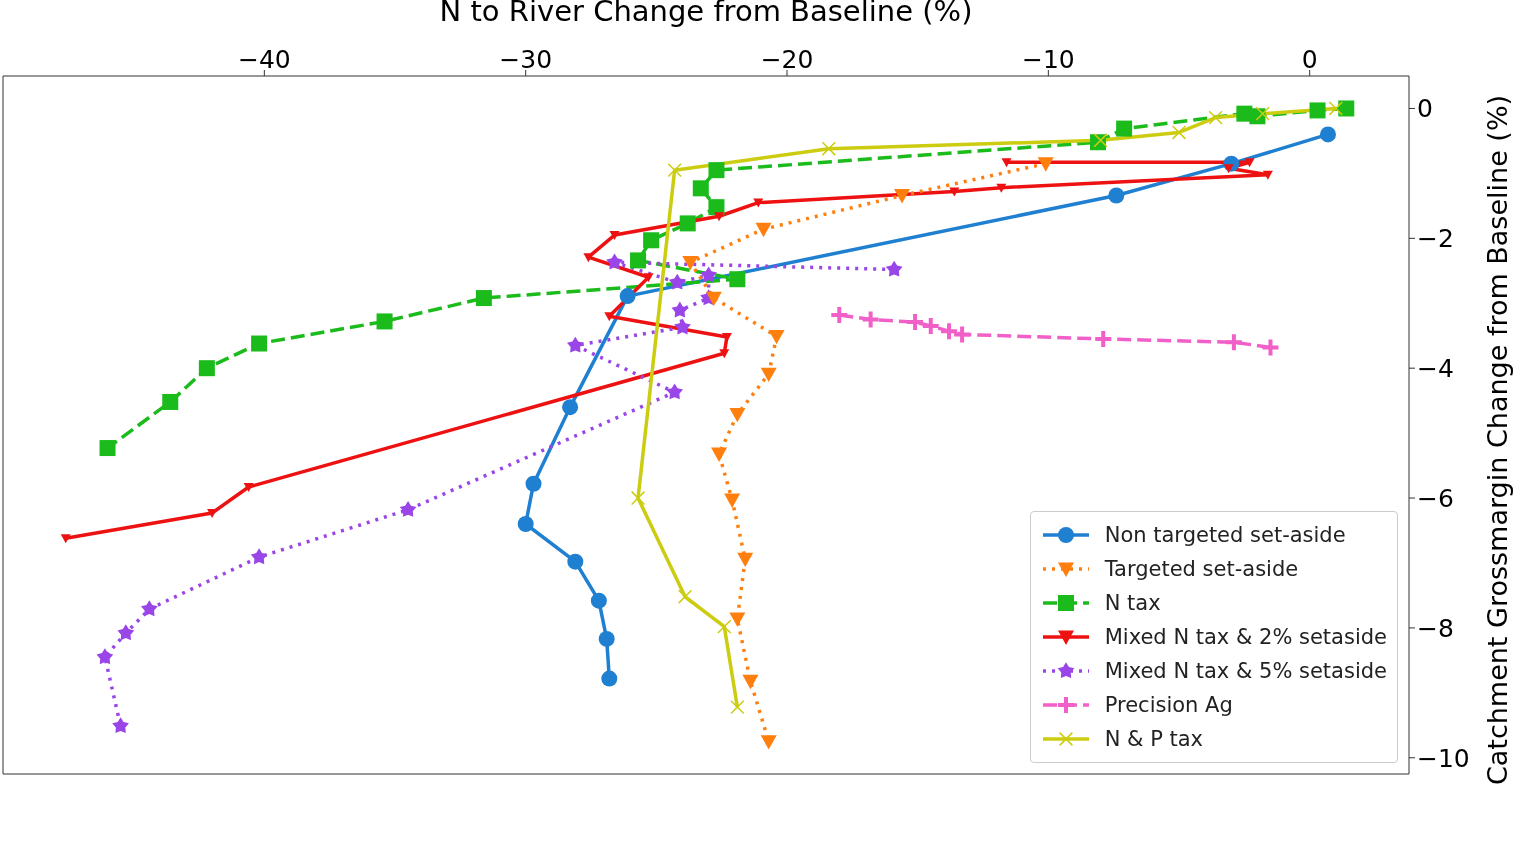 This screenshot has height=849, width=1517. I want to click on x-tick-label: 0, so click(1309, 59).